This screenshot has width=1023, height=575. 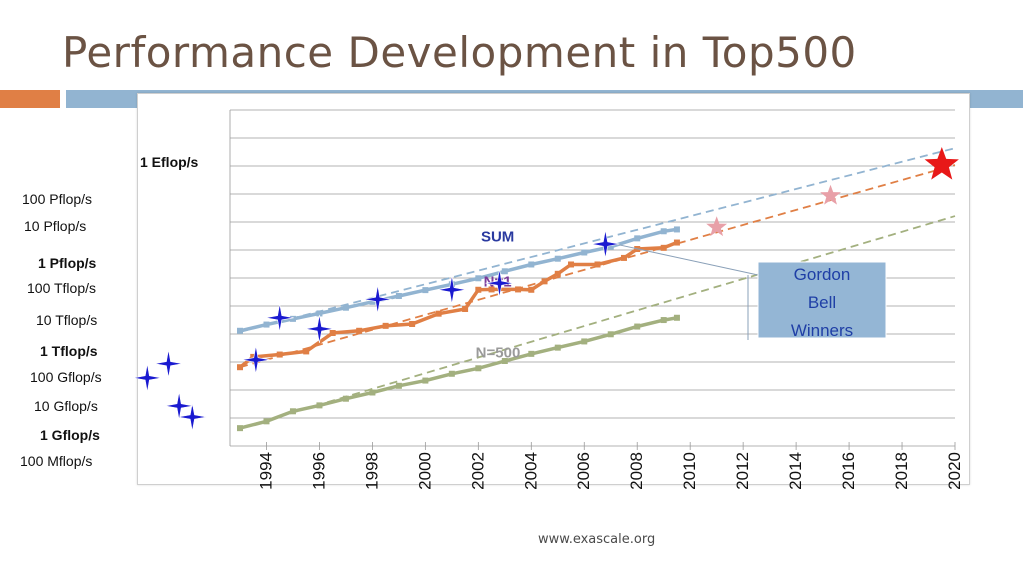 What do you see at coordinates (66, 406) in the screenshot?
I see `y-axis-label: 10 Gflop/s` at bounding box center [66, 406].